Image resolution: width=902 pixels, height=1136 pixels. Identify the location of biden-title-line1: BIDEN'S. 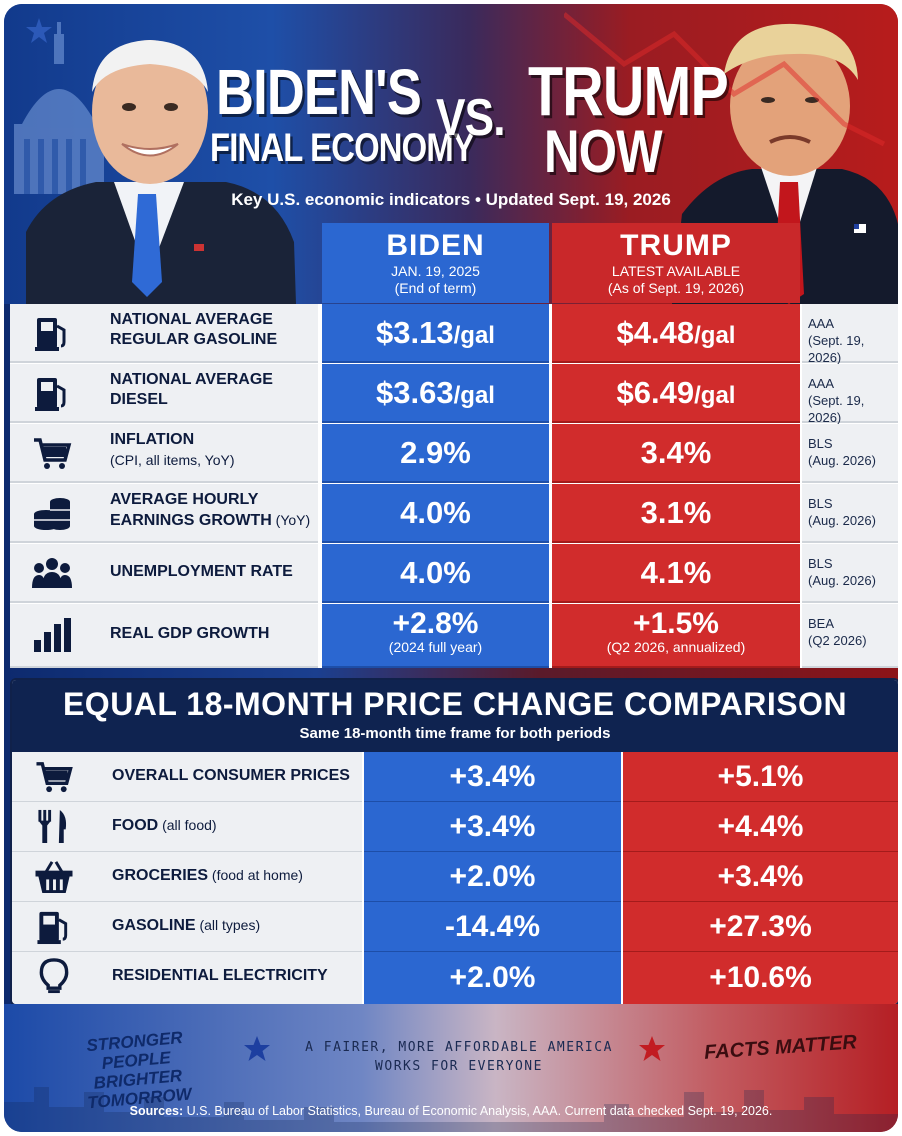
(319, 92).